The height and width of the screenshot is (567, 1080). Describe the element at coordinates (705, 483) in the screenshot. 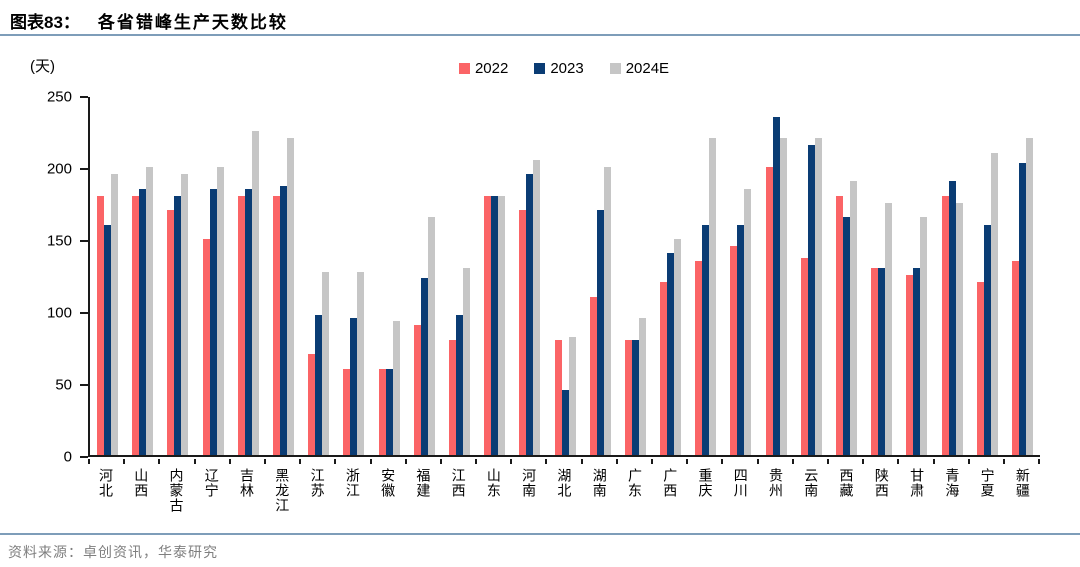

I see `x-axis-label-重庆: 重庆` at that location.